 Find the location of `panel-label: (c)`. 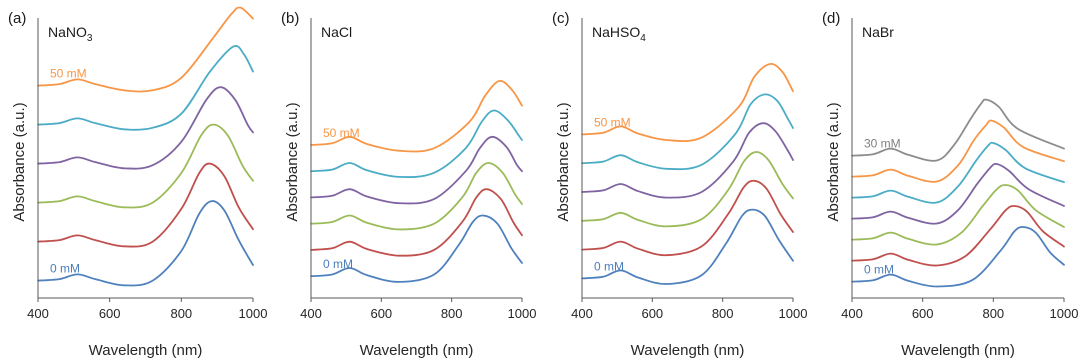

panel-label: (c) is located at coordinates (561, 18).